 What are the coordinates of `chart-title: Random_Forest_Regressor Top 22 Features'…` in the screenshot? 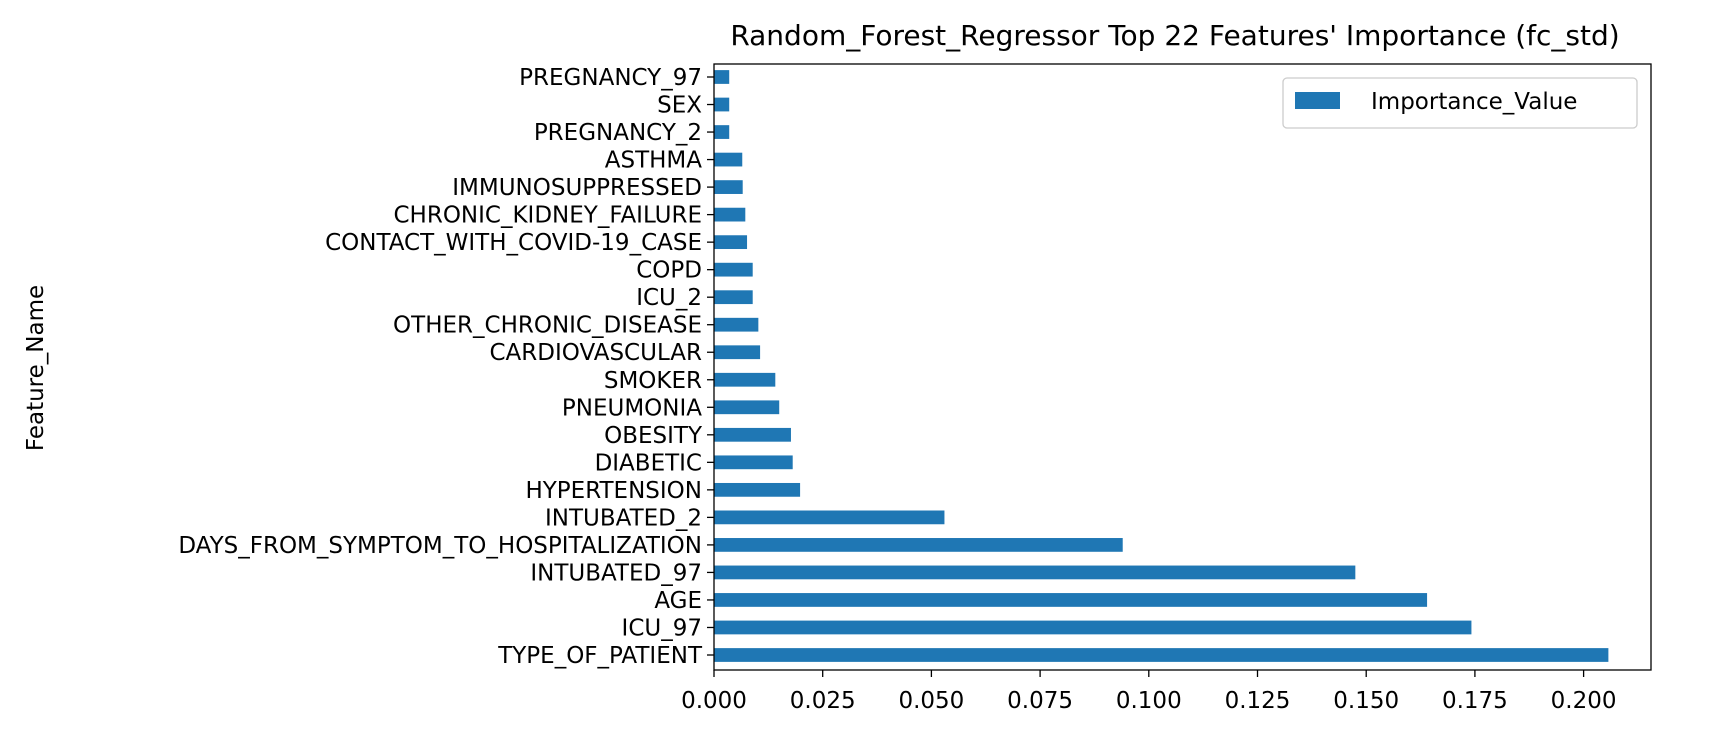 It's located at (1174, 35).